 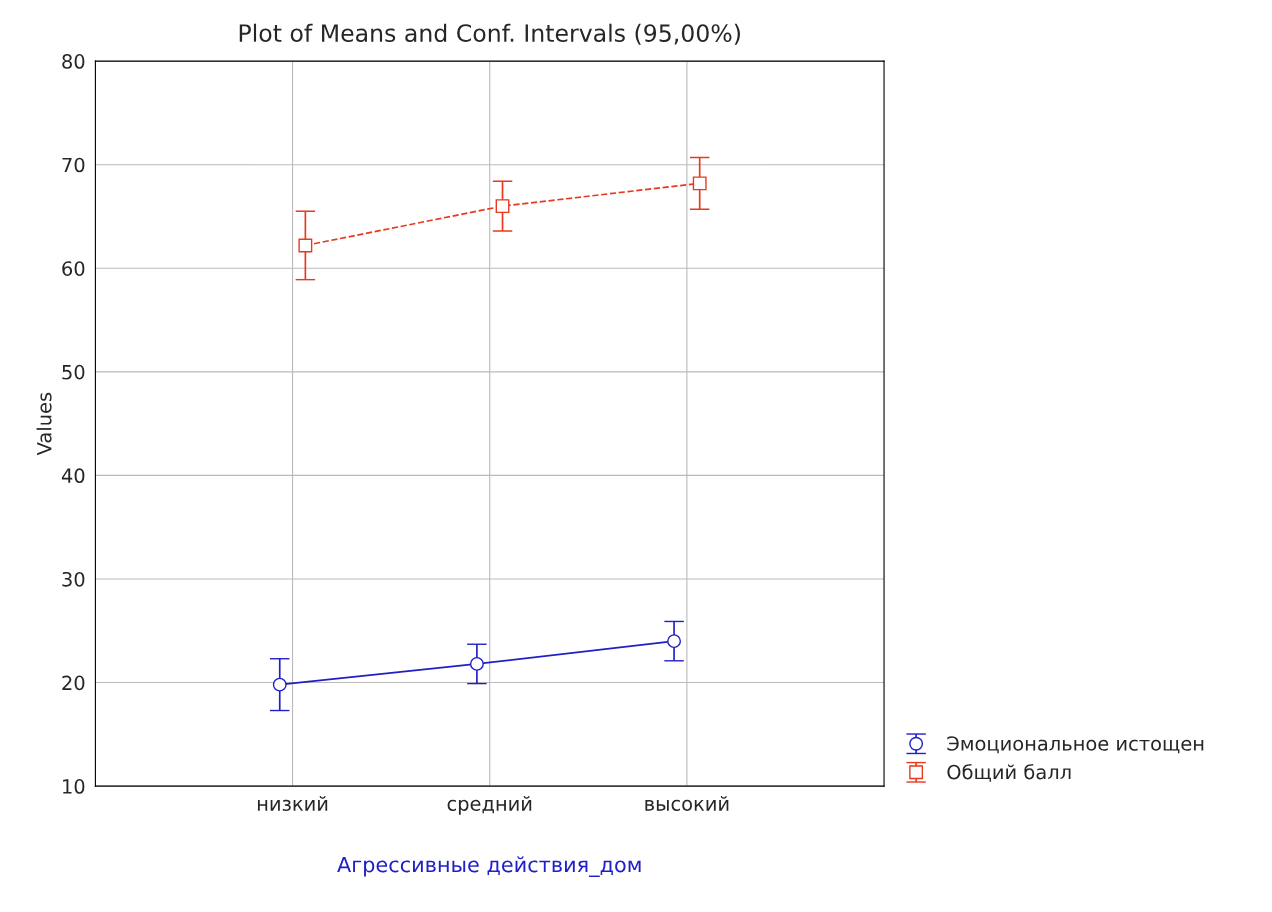 What do you see at coordinates (73, 61) in the screenshot?
I see `y-tick-label: 80` at bounding box center [73, 61].